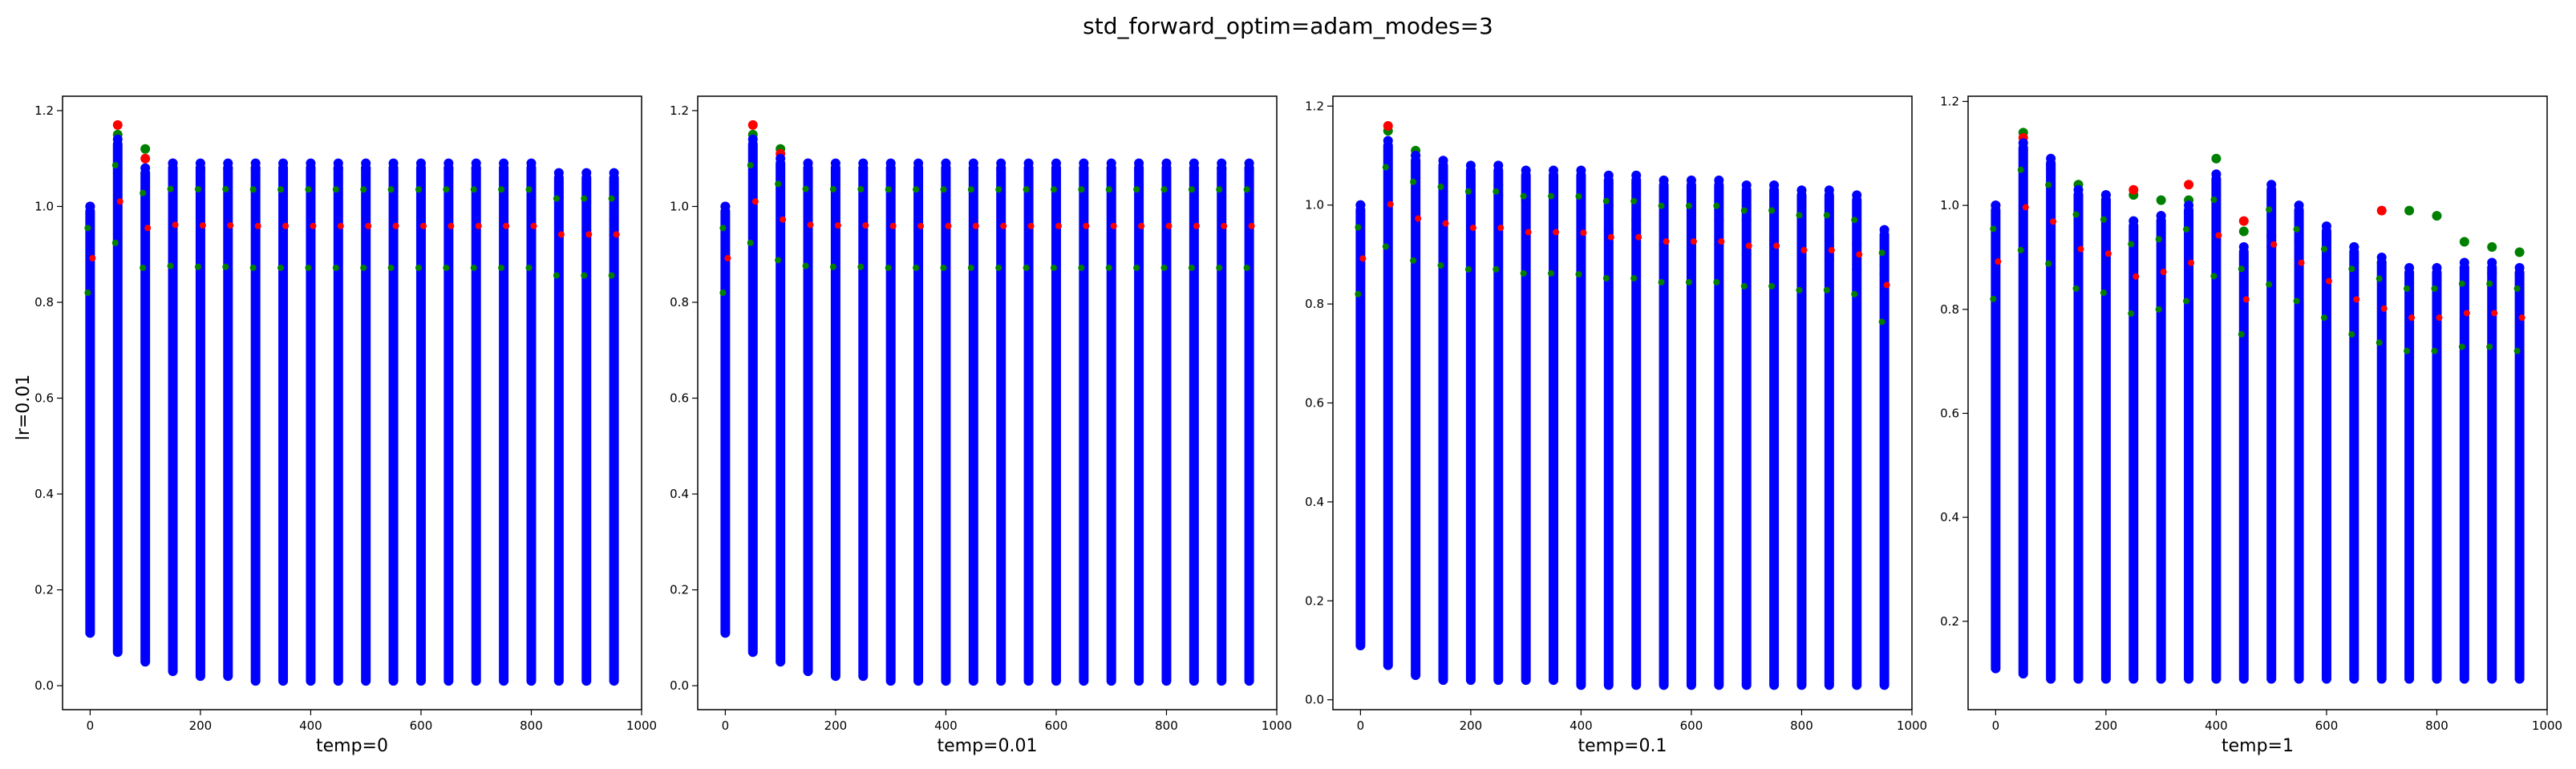 This screenshot has width=2576, height=769. Describe the element at coordinates (641, 726) in the screenshot. I see `x-tick-label: 1000` at that location.